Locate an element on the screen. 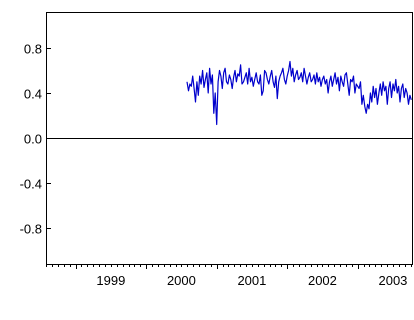 The width and height of the screenshot is (414, 320). series-line is located at coordinates (299, 93).